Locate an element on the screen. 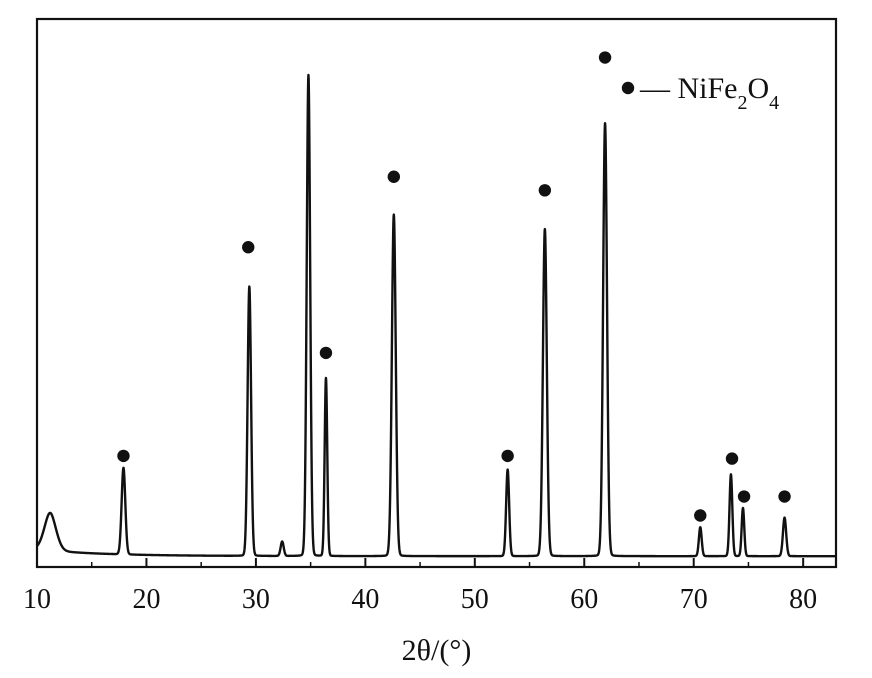 The image size is (872, 678). x-tick-label: 60 is located at coordinates (584, 599).